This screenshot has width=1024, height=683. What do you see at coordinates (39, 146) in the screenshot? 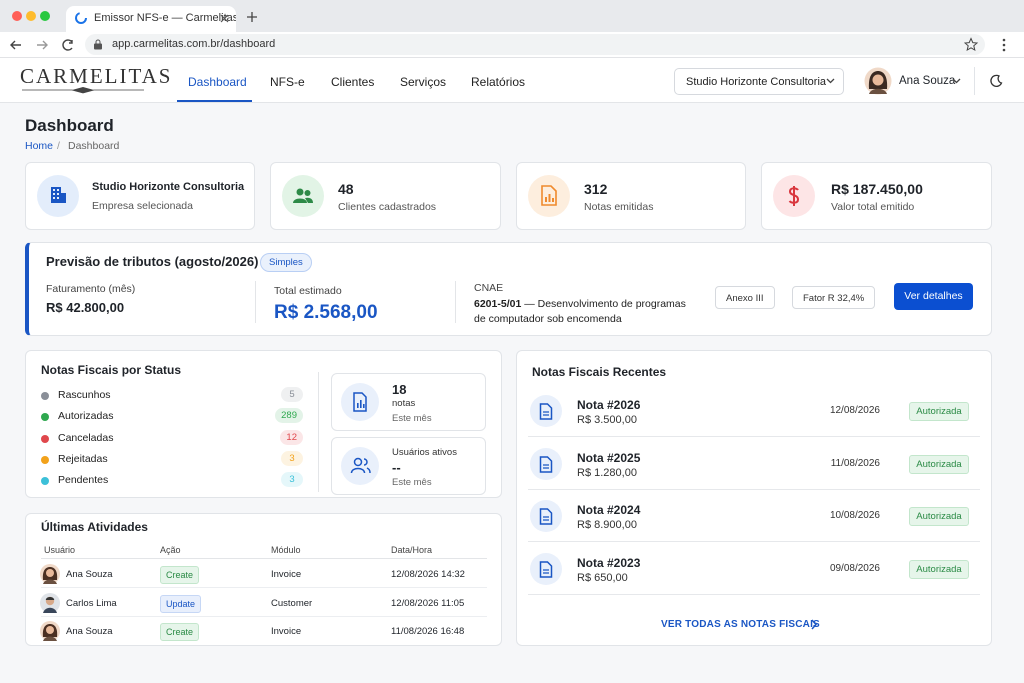
I see `breadcrumb-home: Home` at bounding box center [39, 146].